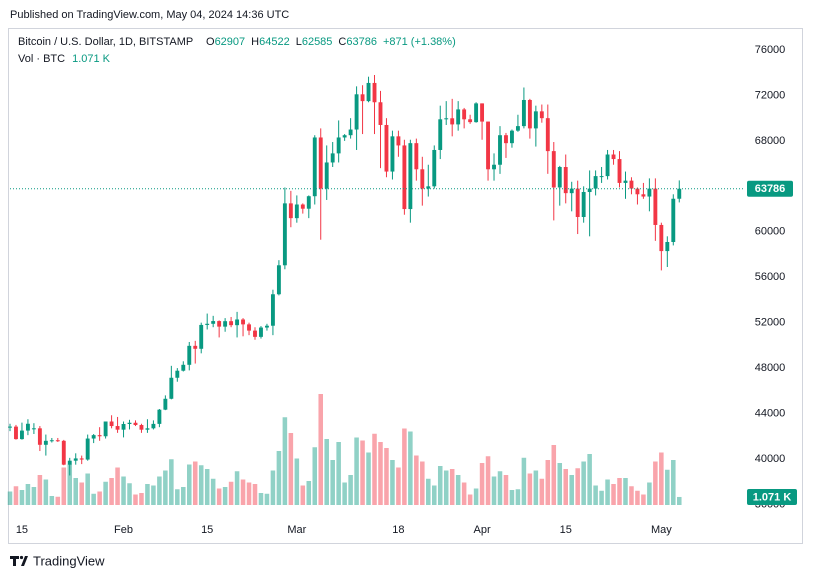 This screenshot has height=579, width=813. Describe the element at coordinates (41, 59) in the screenshot. I see `volume-title: Vol · BTC` at that location.